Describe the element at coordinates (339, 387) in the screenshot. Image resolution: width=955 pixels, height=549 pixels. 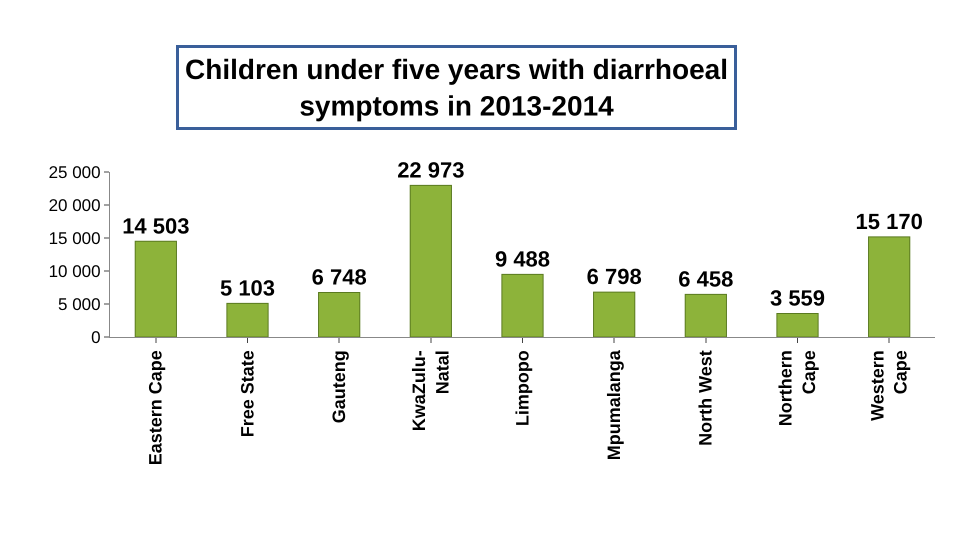
I see `x-tick-label: Gauteng` at that location.